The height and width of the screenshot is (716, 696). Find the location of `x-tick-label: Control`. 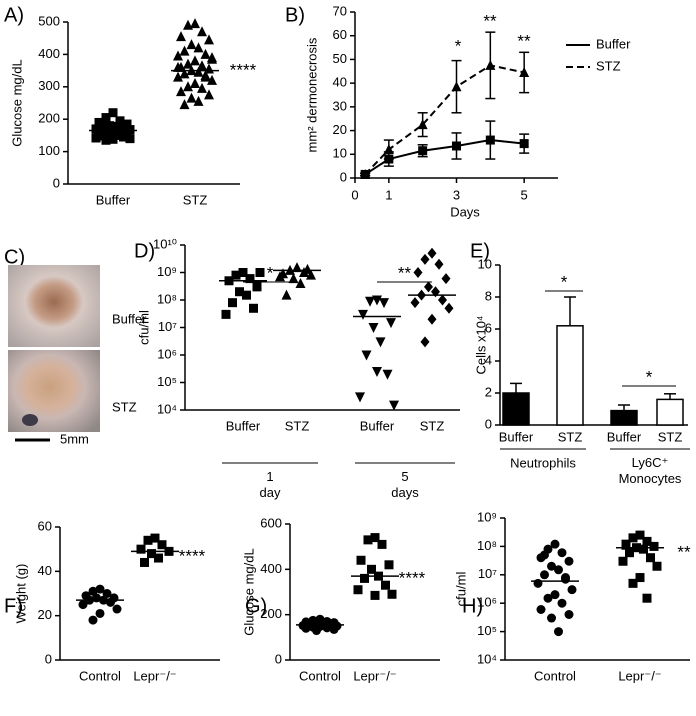

x-tick-label: Control is located at coordinates (320, 675).